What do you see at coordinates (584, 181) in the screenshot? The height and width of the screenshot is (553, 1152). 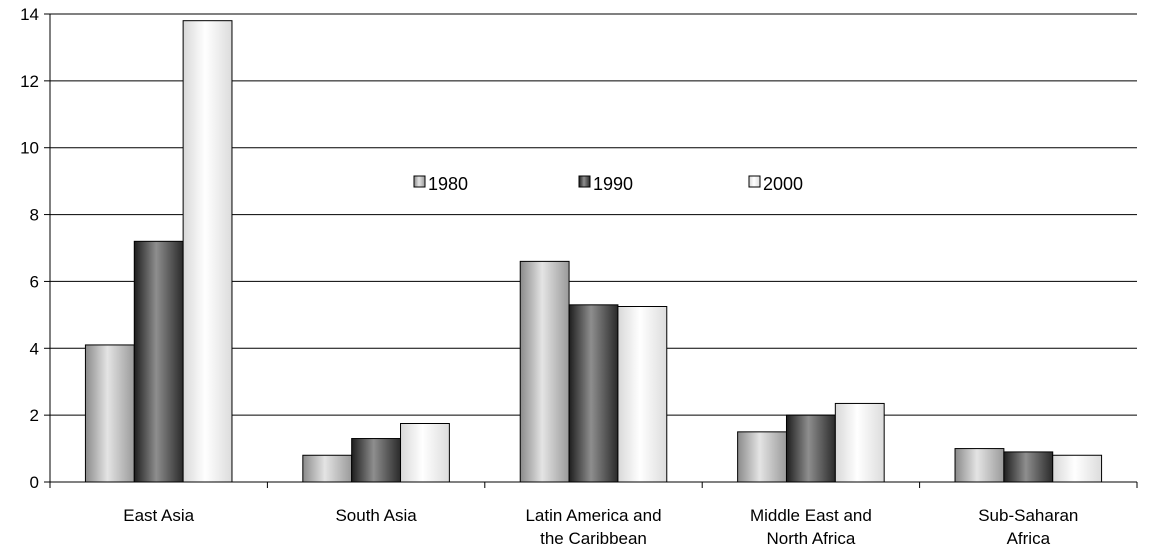 I see `legend-swatch-1990` at bounding box center [584, 181].